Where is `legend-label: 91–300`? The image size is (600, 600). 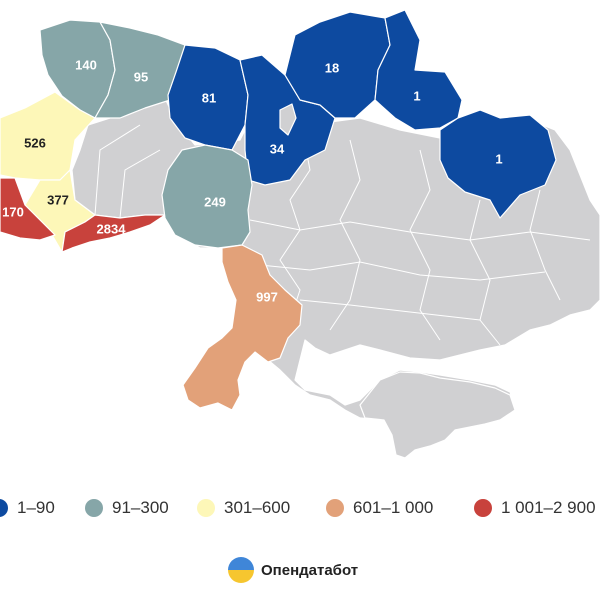
legend-label: 91–300 is located at coordinates (140, 507).